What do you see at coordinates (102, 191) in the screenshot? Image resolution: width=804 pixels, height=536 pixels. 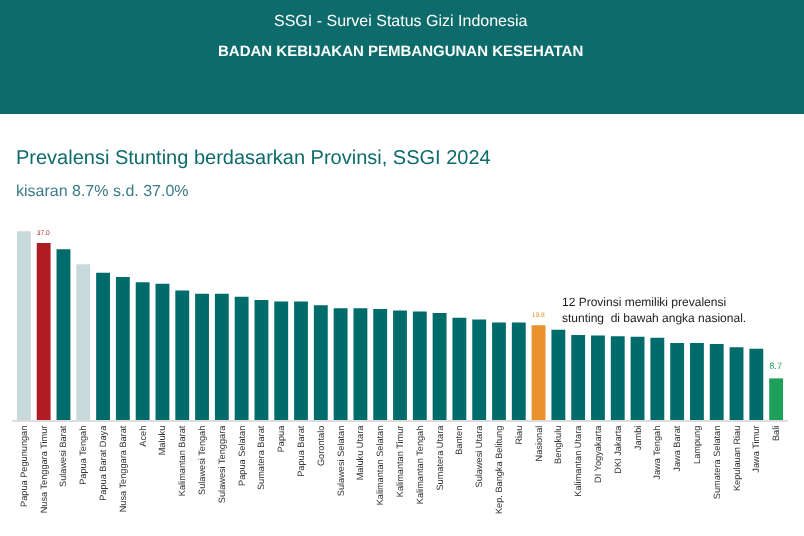 I see `chart-subtitle: kisaran 8.7% s.d. 37.0%` at bounding box center [102, 191].